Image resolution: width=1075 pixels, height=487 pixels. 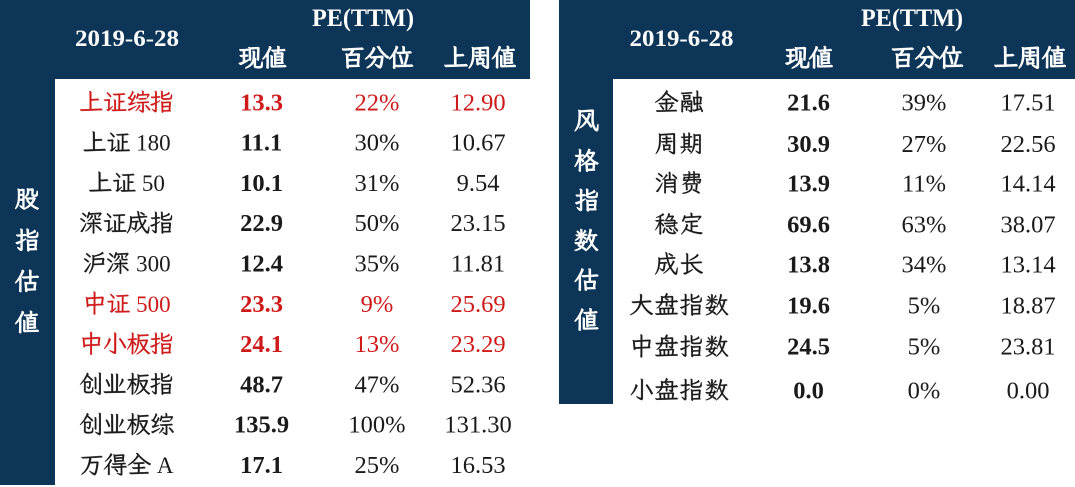 What do you see at coordinates (377, 384) in the screenshot?
I see `svg-text: 47%` at bounding box center [377, 384].